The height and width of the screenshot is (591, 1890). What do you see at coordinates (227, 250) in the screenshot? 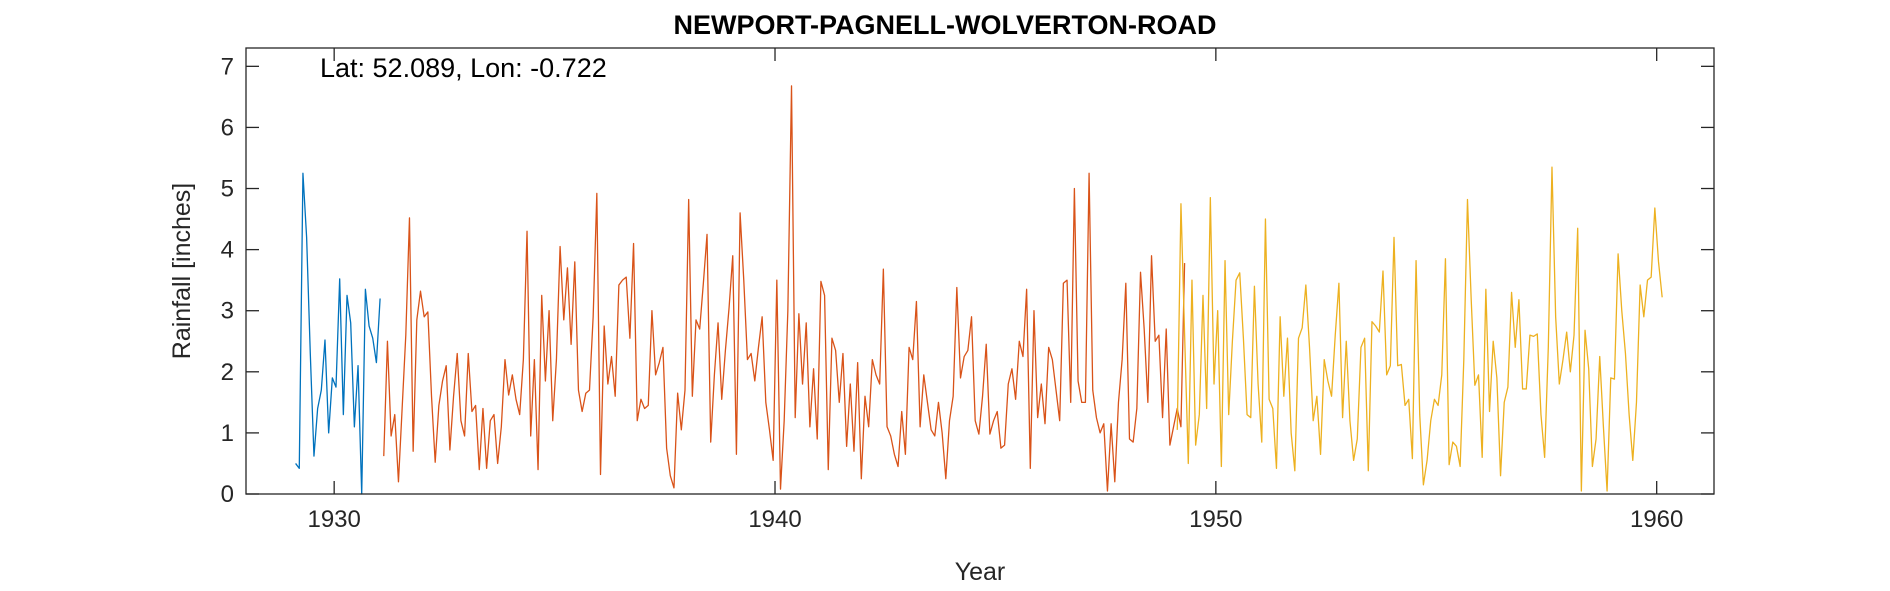
I see `y-tick-label: 4` at bounding box center [227, 250].